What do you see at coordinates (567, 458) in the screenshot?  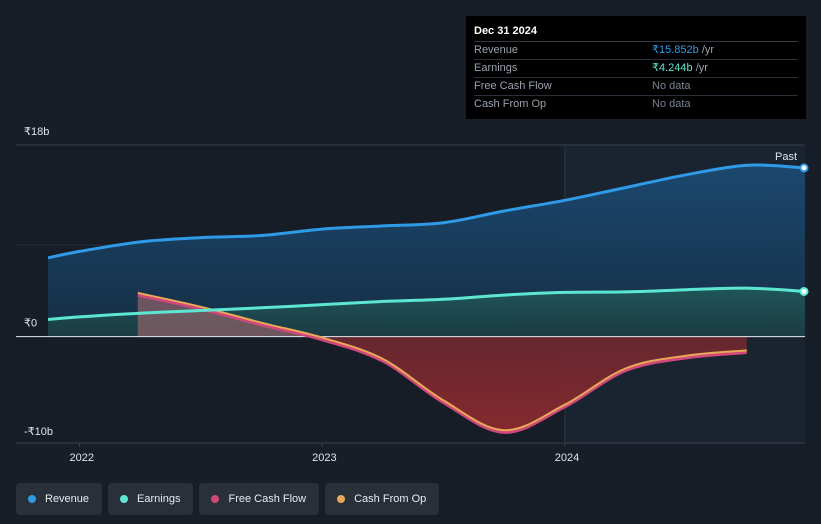 I see `x-tick-label: 2024` at bounding box center [567, 458].